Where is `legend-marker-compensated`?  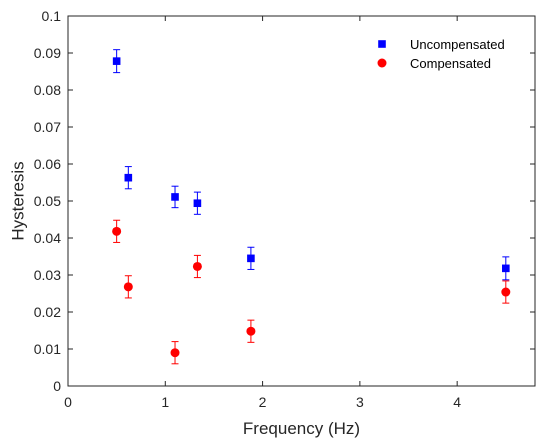
legend-marker-compensated is located at coordinates (382, 63).